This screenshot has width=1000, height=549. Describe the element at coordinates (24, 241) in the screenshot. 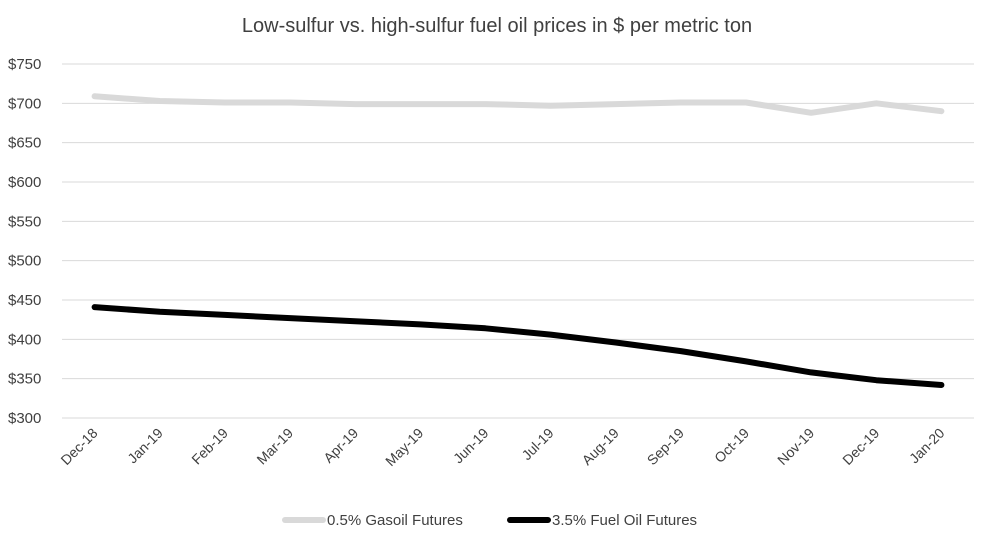

I see `y-axis-ticks: $300 $350 $400 $450 $500 $550 $600 $650 $700 $750` at that location.